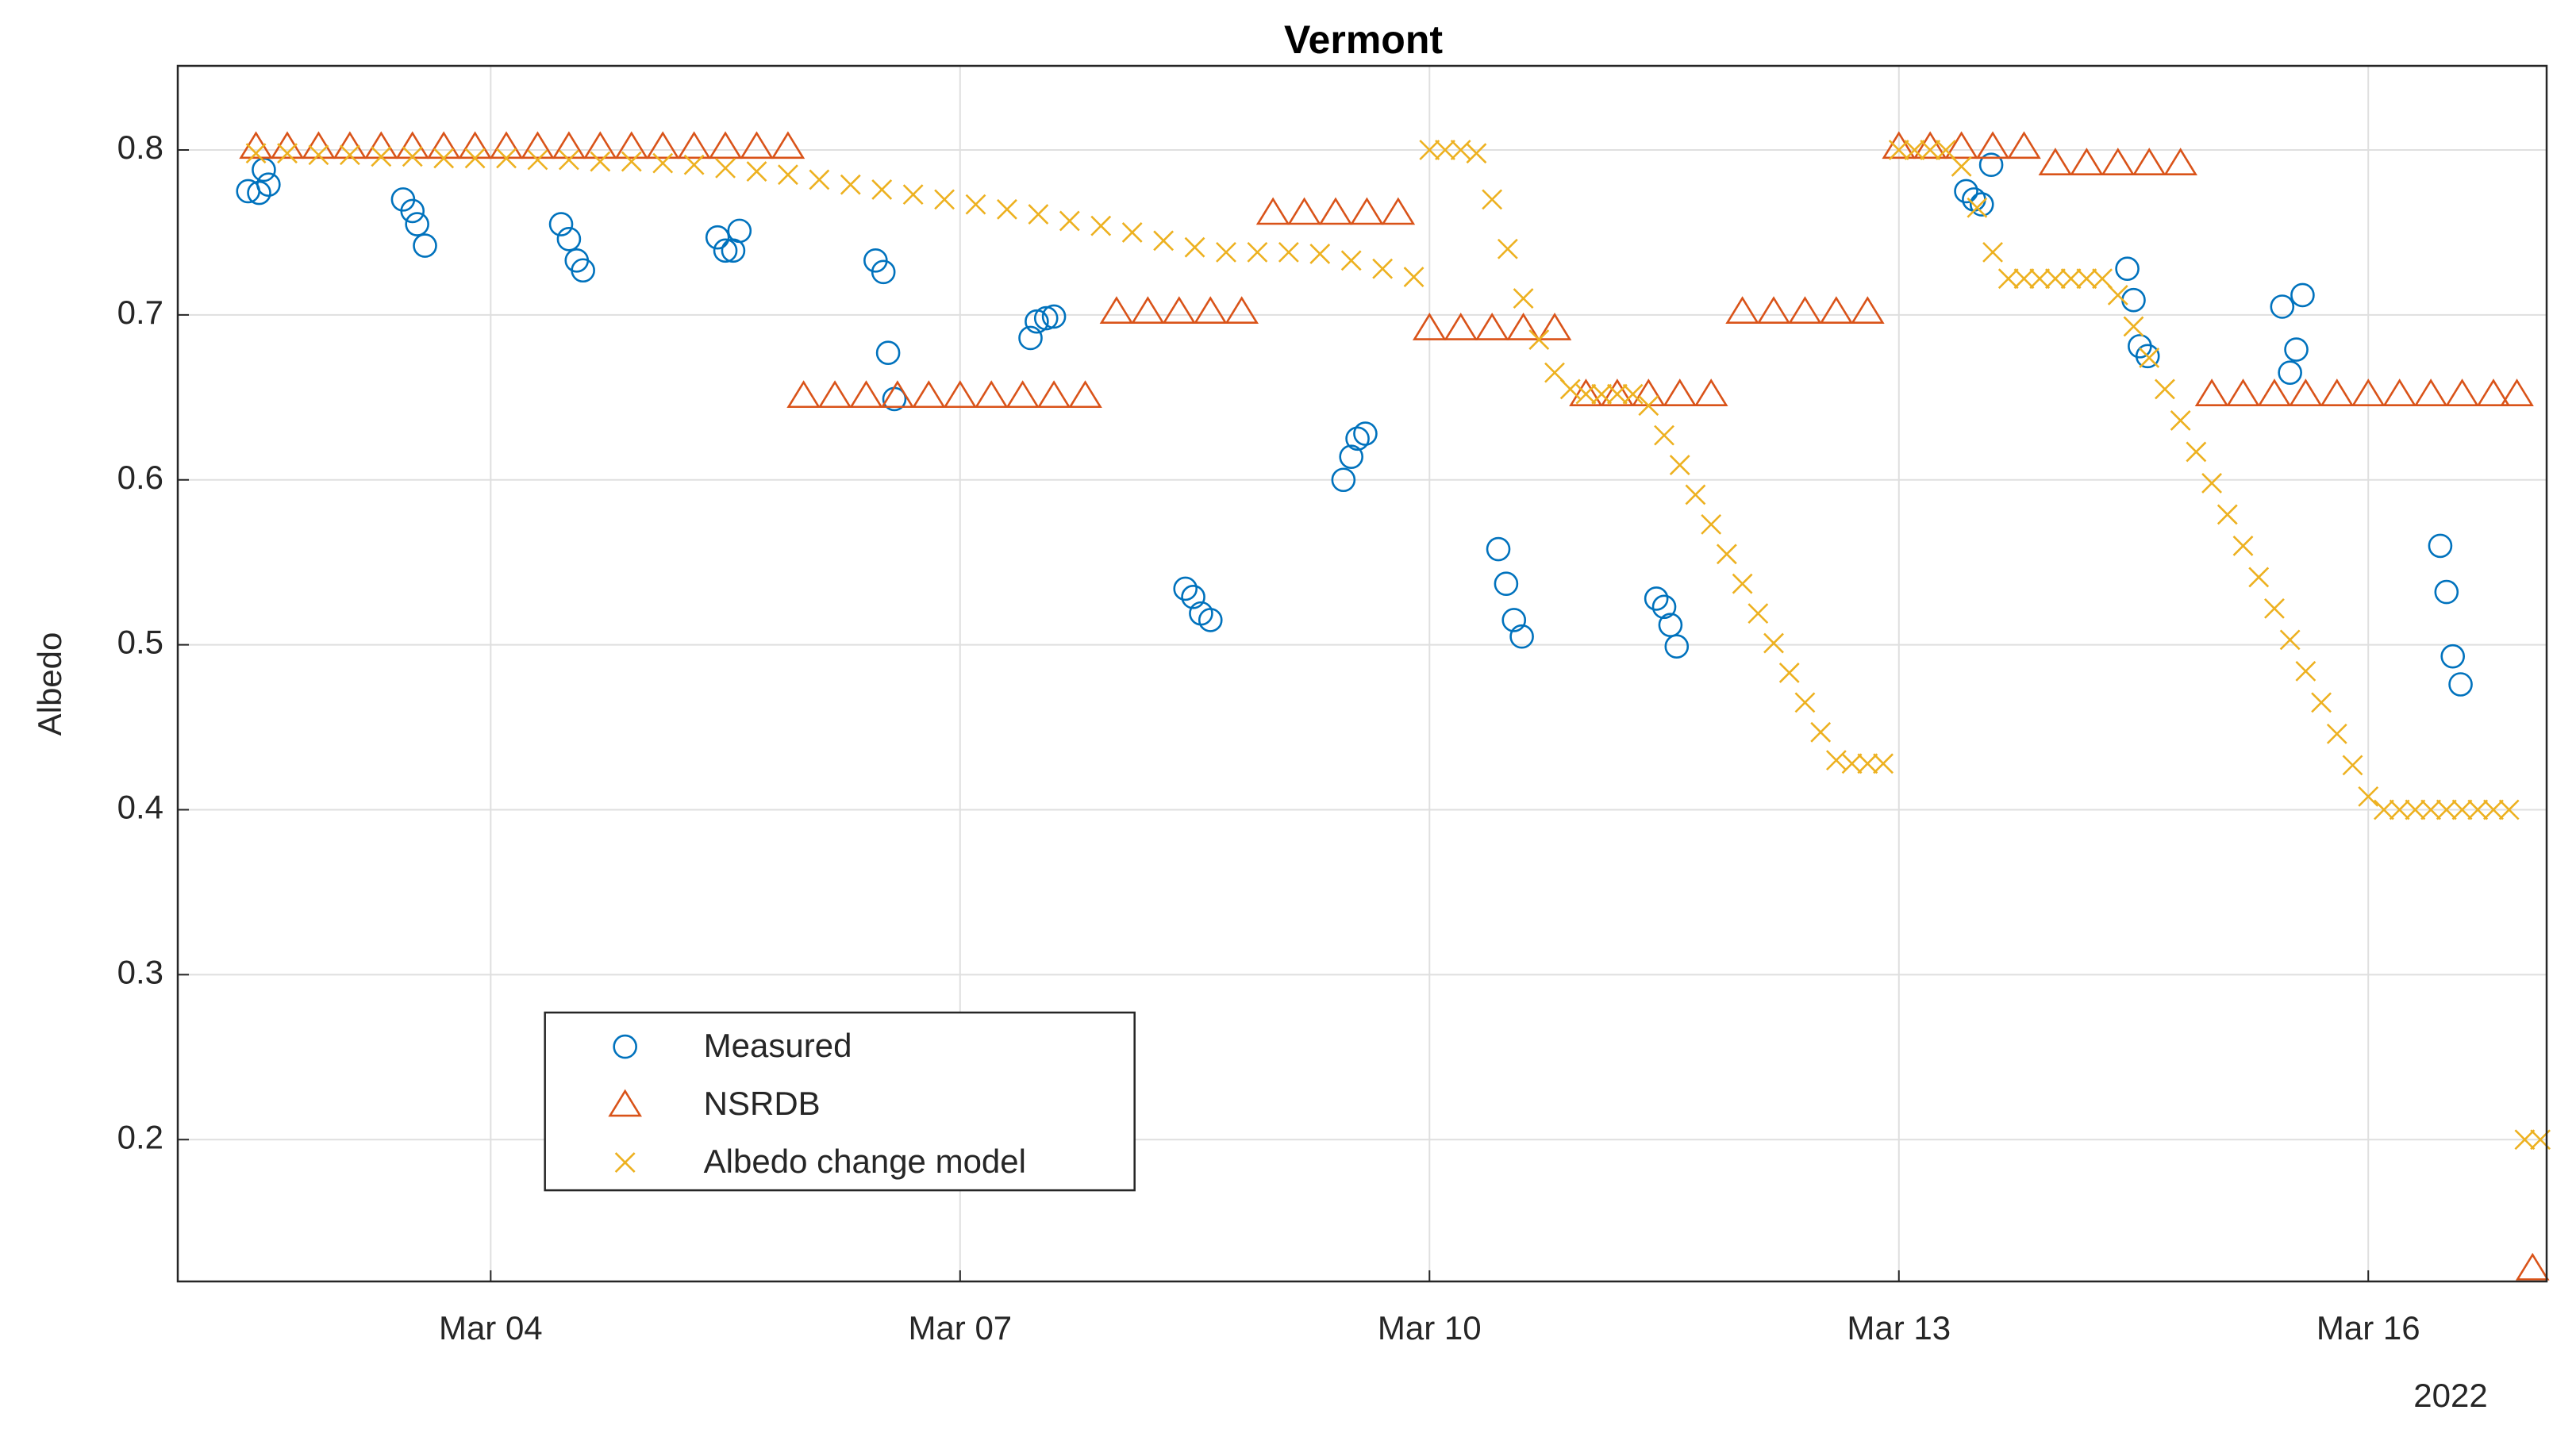 The image size is (2576, 1433). What do you see at coordinates (49, 684) in the screenshot?
I see `y-axis-label: Albedo` at bounding box center [49, 684].